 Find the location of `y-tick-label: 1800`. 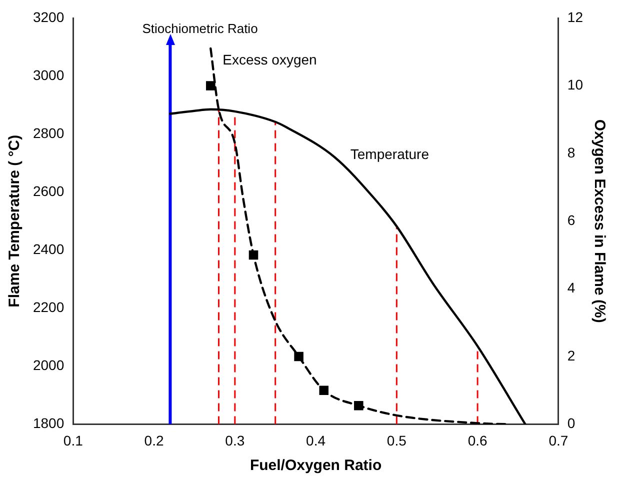

y-tick-label: 1800 is located at coordinates (48, 423).